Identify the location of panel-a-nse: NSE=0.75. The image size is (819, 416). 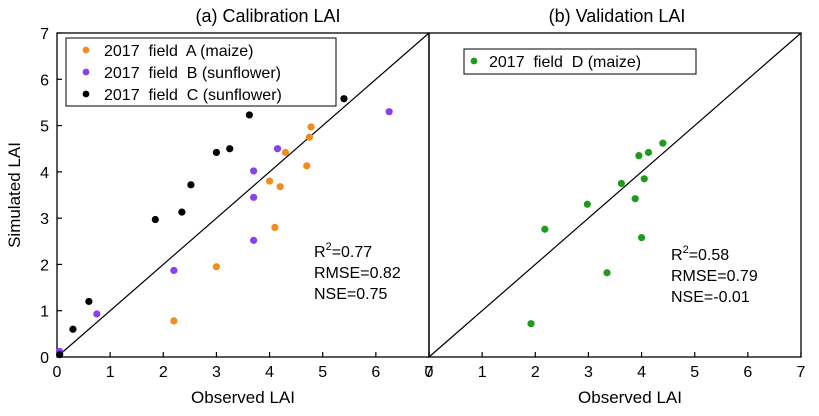
(350, 294).